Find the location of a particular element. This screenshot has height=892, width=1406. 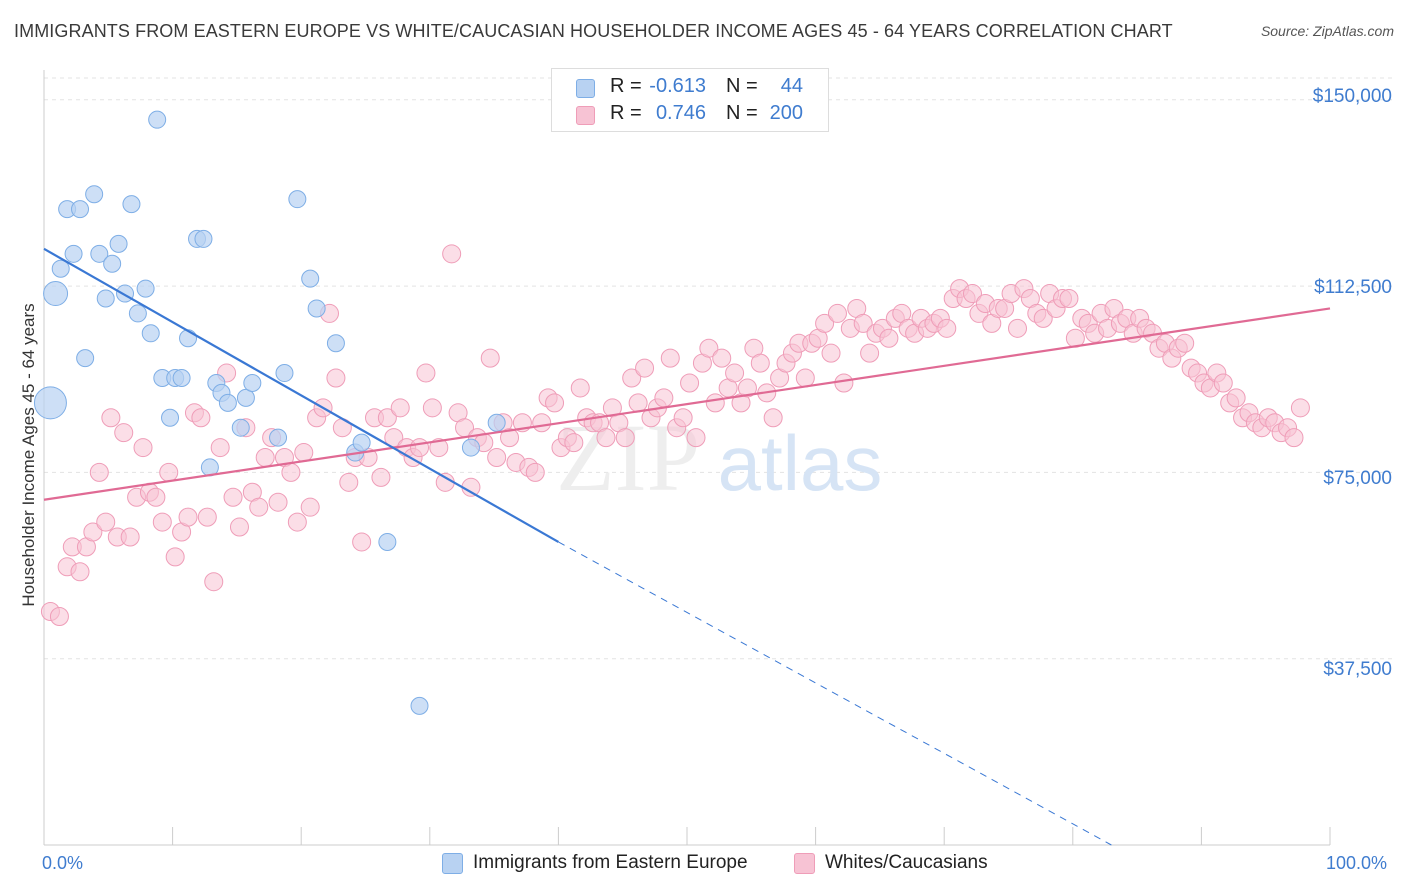

watermark-atlas: atlas is located at coordinates (800, 463).